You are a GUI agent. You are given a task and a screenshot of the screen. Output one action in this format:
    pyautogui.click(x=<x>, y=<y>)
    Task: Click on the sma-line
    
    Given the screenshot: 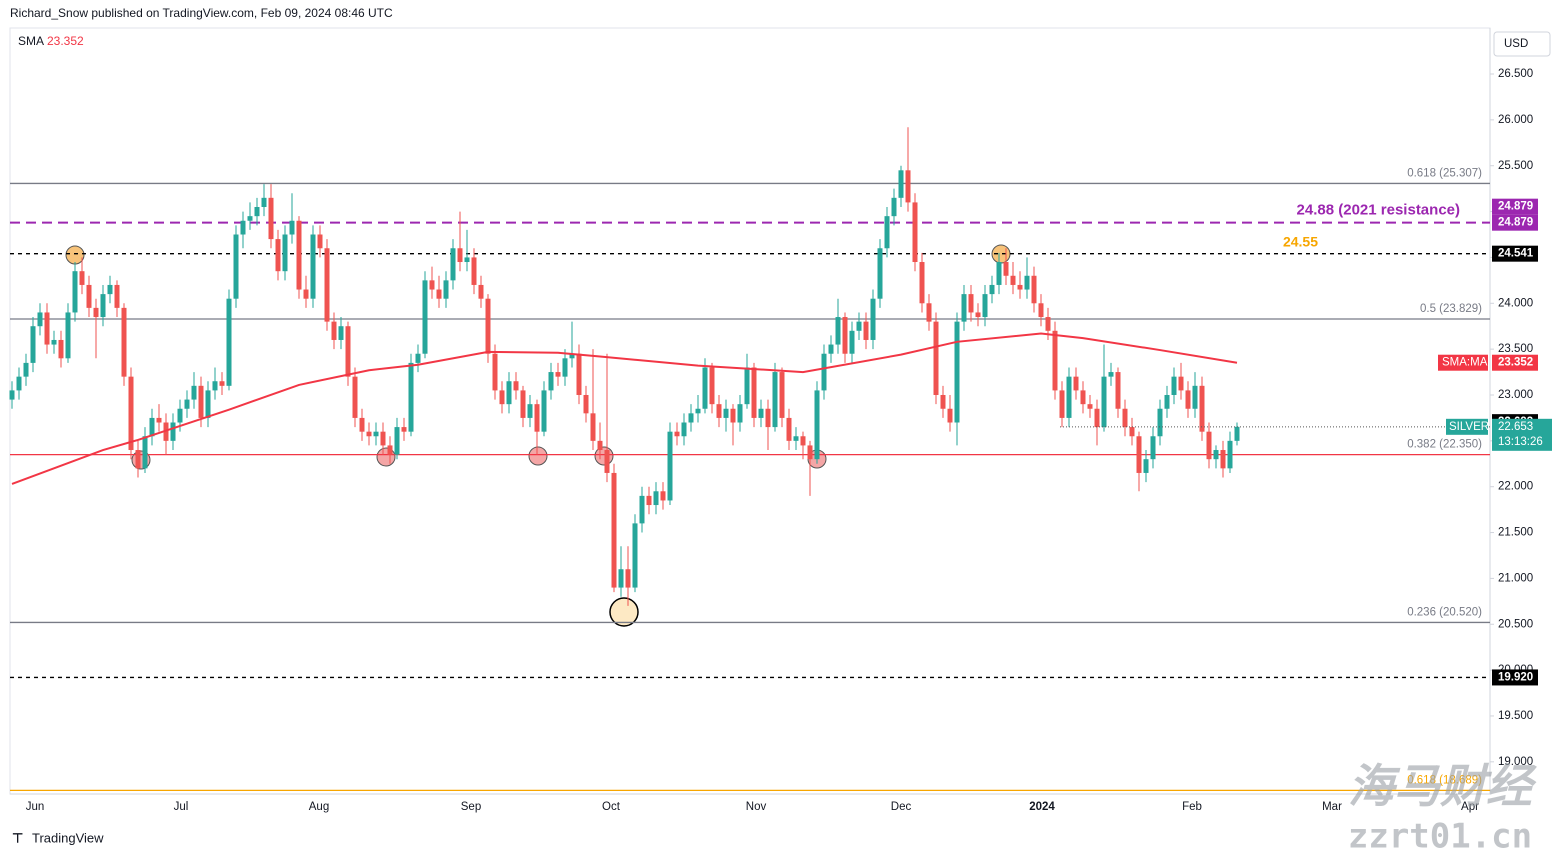 What is the action you would take?
    pyautogui.click(x=624, y=408)
    